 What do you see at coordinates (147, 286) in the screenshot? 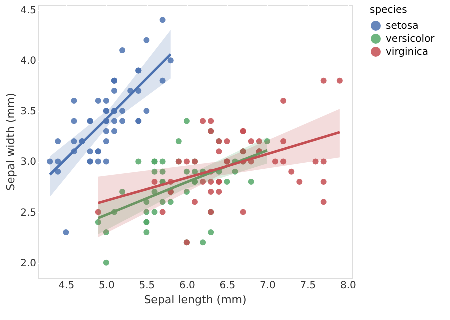
I see `x-tick-label: 5.5` at bounding box center [147, 286].